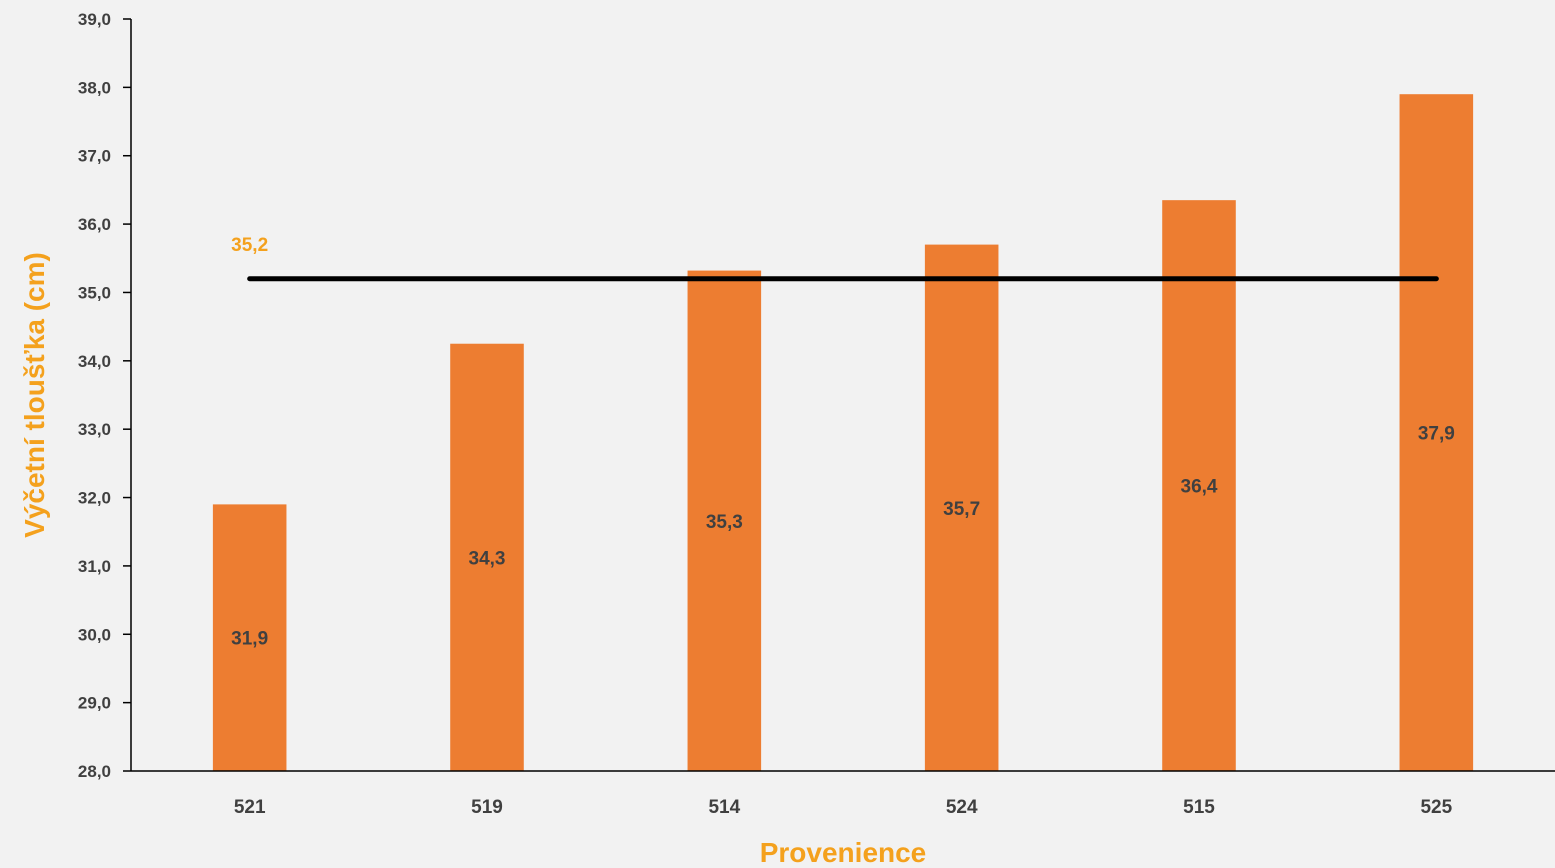 The width and height of the screenshot is (1555, 868). Describe the element at coordinates (487, 807) in the screenshot. I see `x-tick-label: 519` at that location.